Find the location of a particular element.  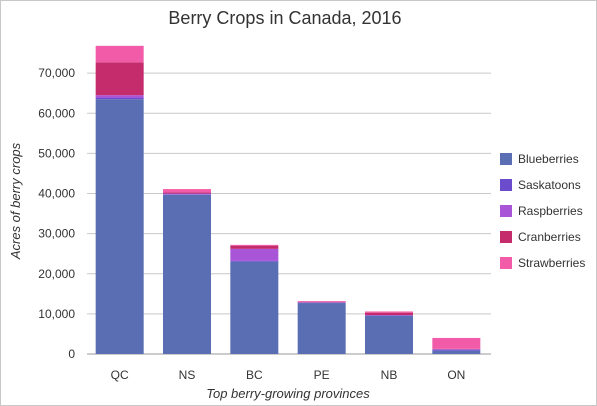

bar-on-saskatoons is located at coordinates (456, 350).